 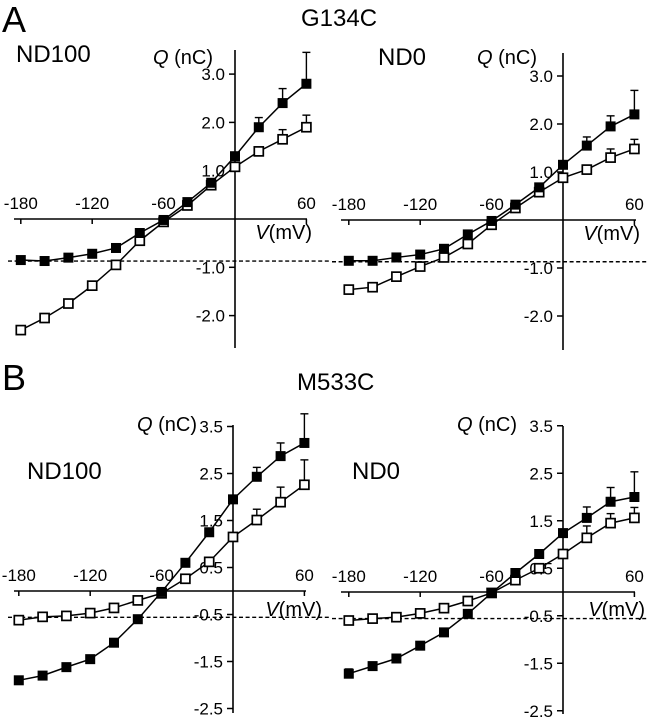 I want to click on panel-b-title: M533C, so click(x=336, y=382).